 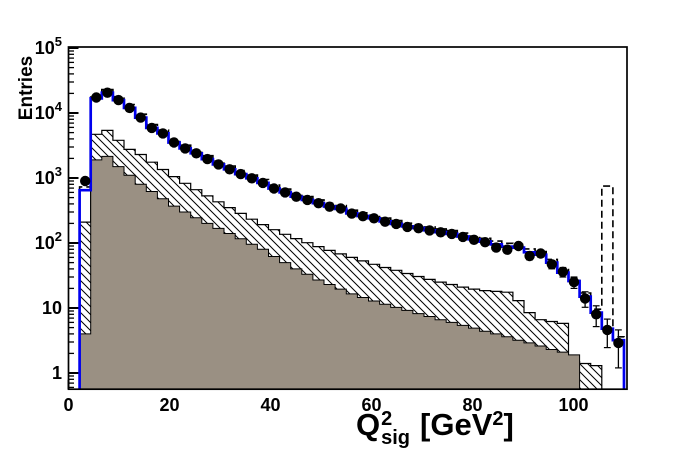 What do you see at coordinates (456, 424) in the screenshot?
I see `x-title-unit-open: [GeV` at bounding box center [456, 424].